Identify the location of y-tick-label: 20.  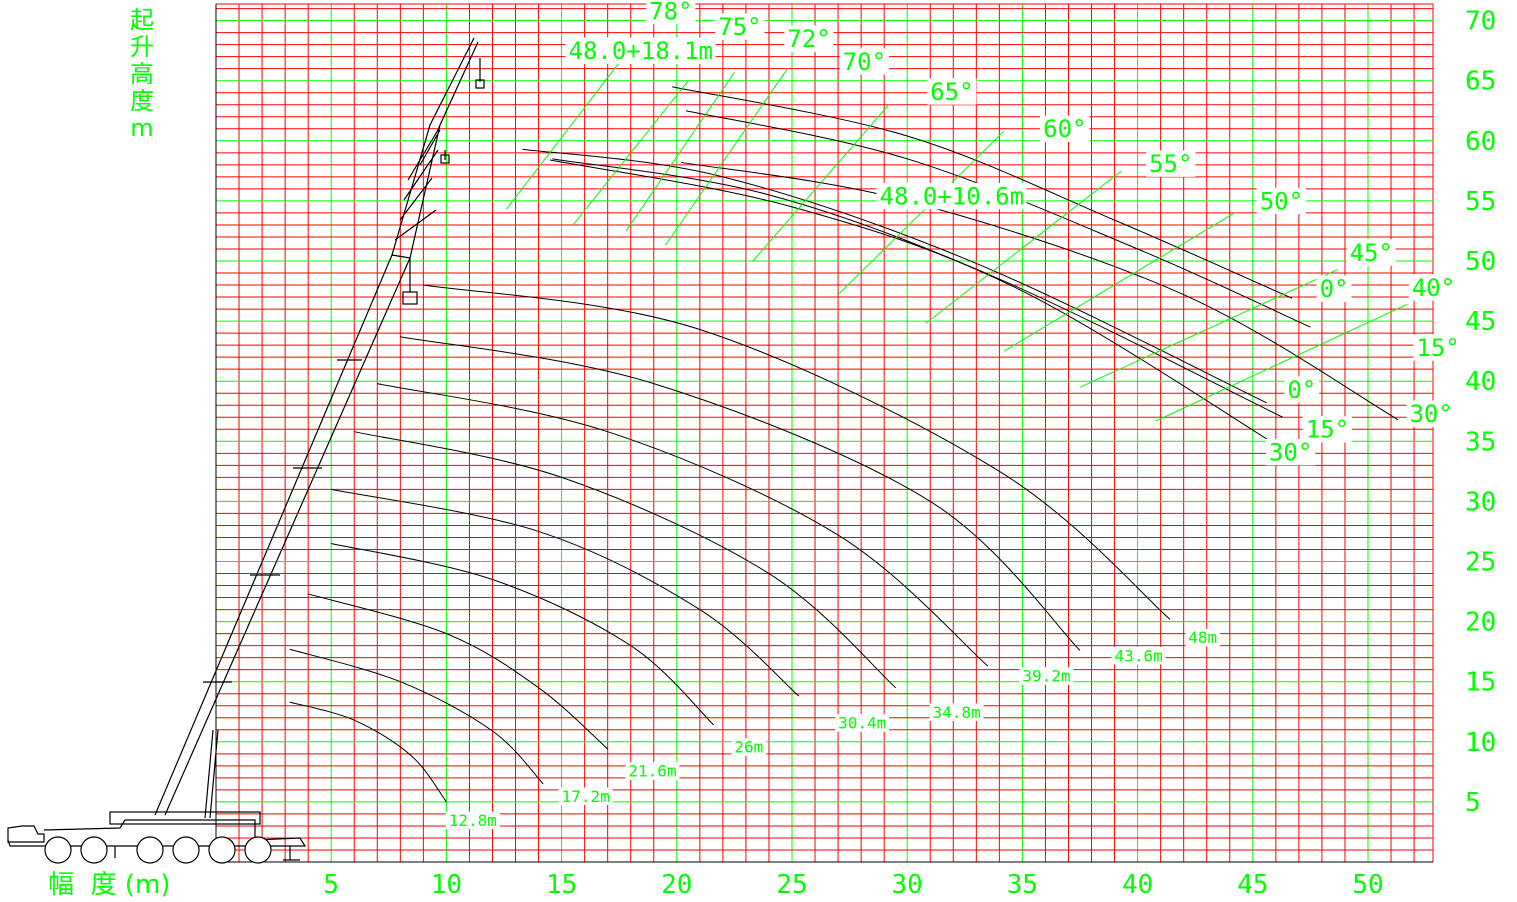
(1480, 623).